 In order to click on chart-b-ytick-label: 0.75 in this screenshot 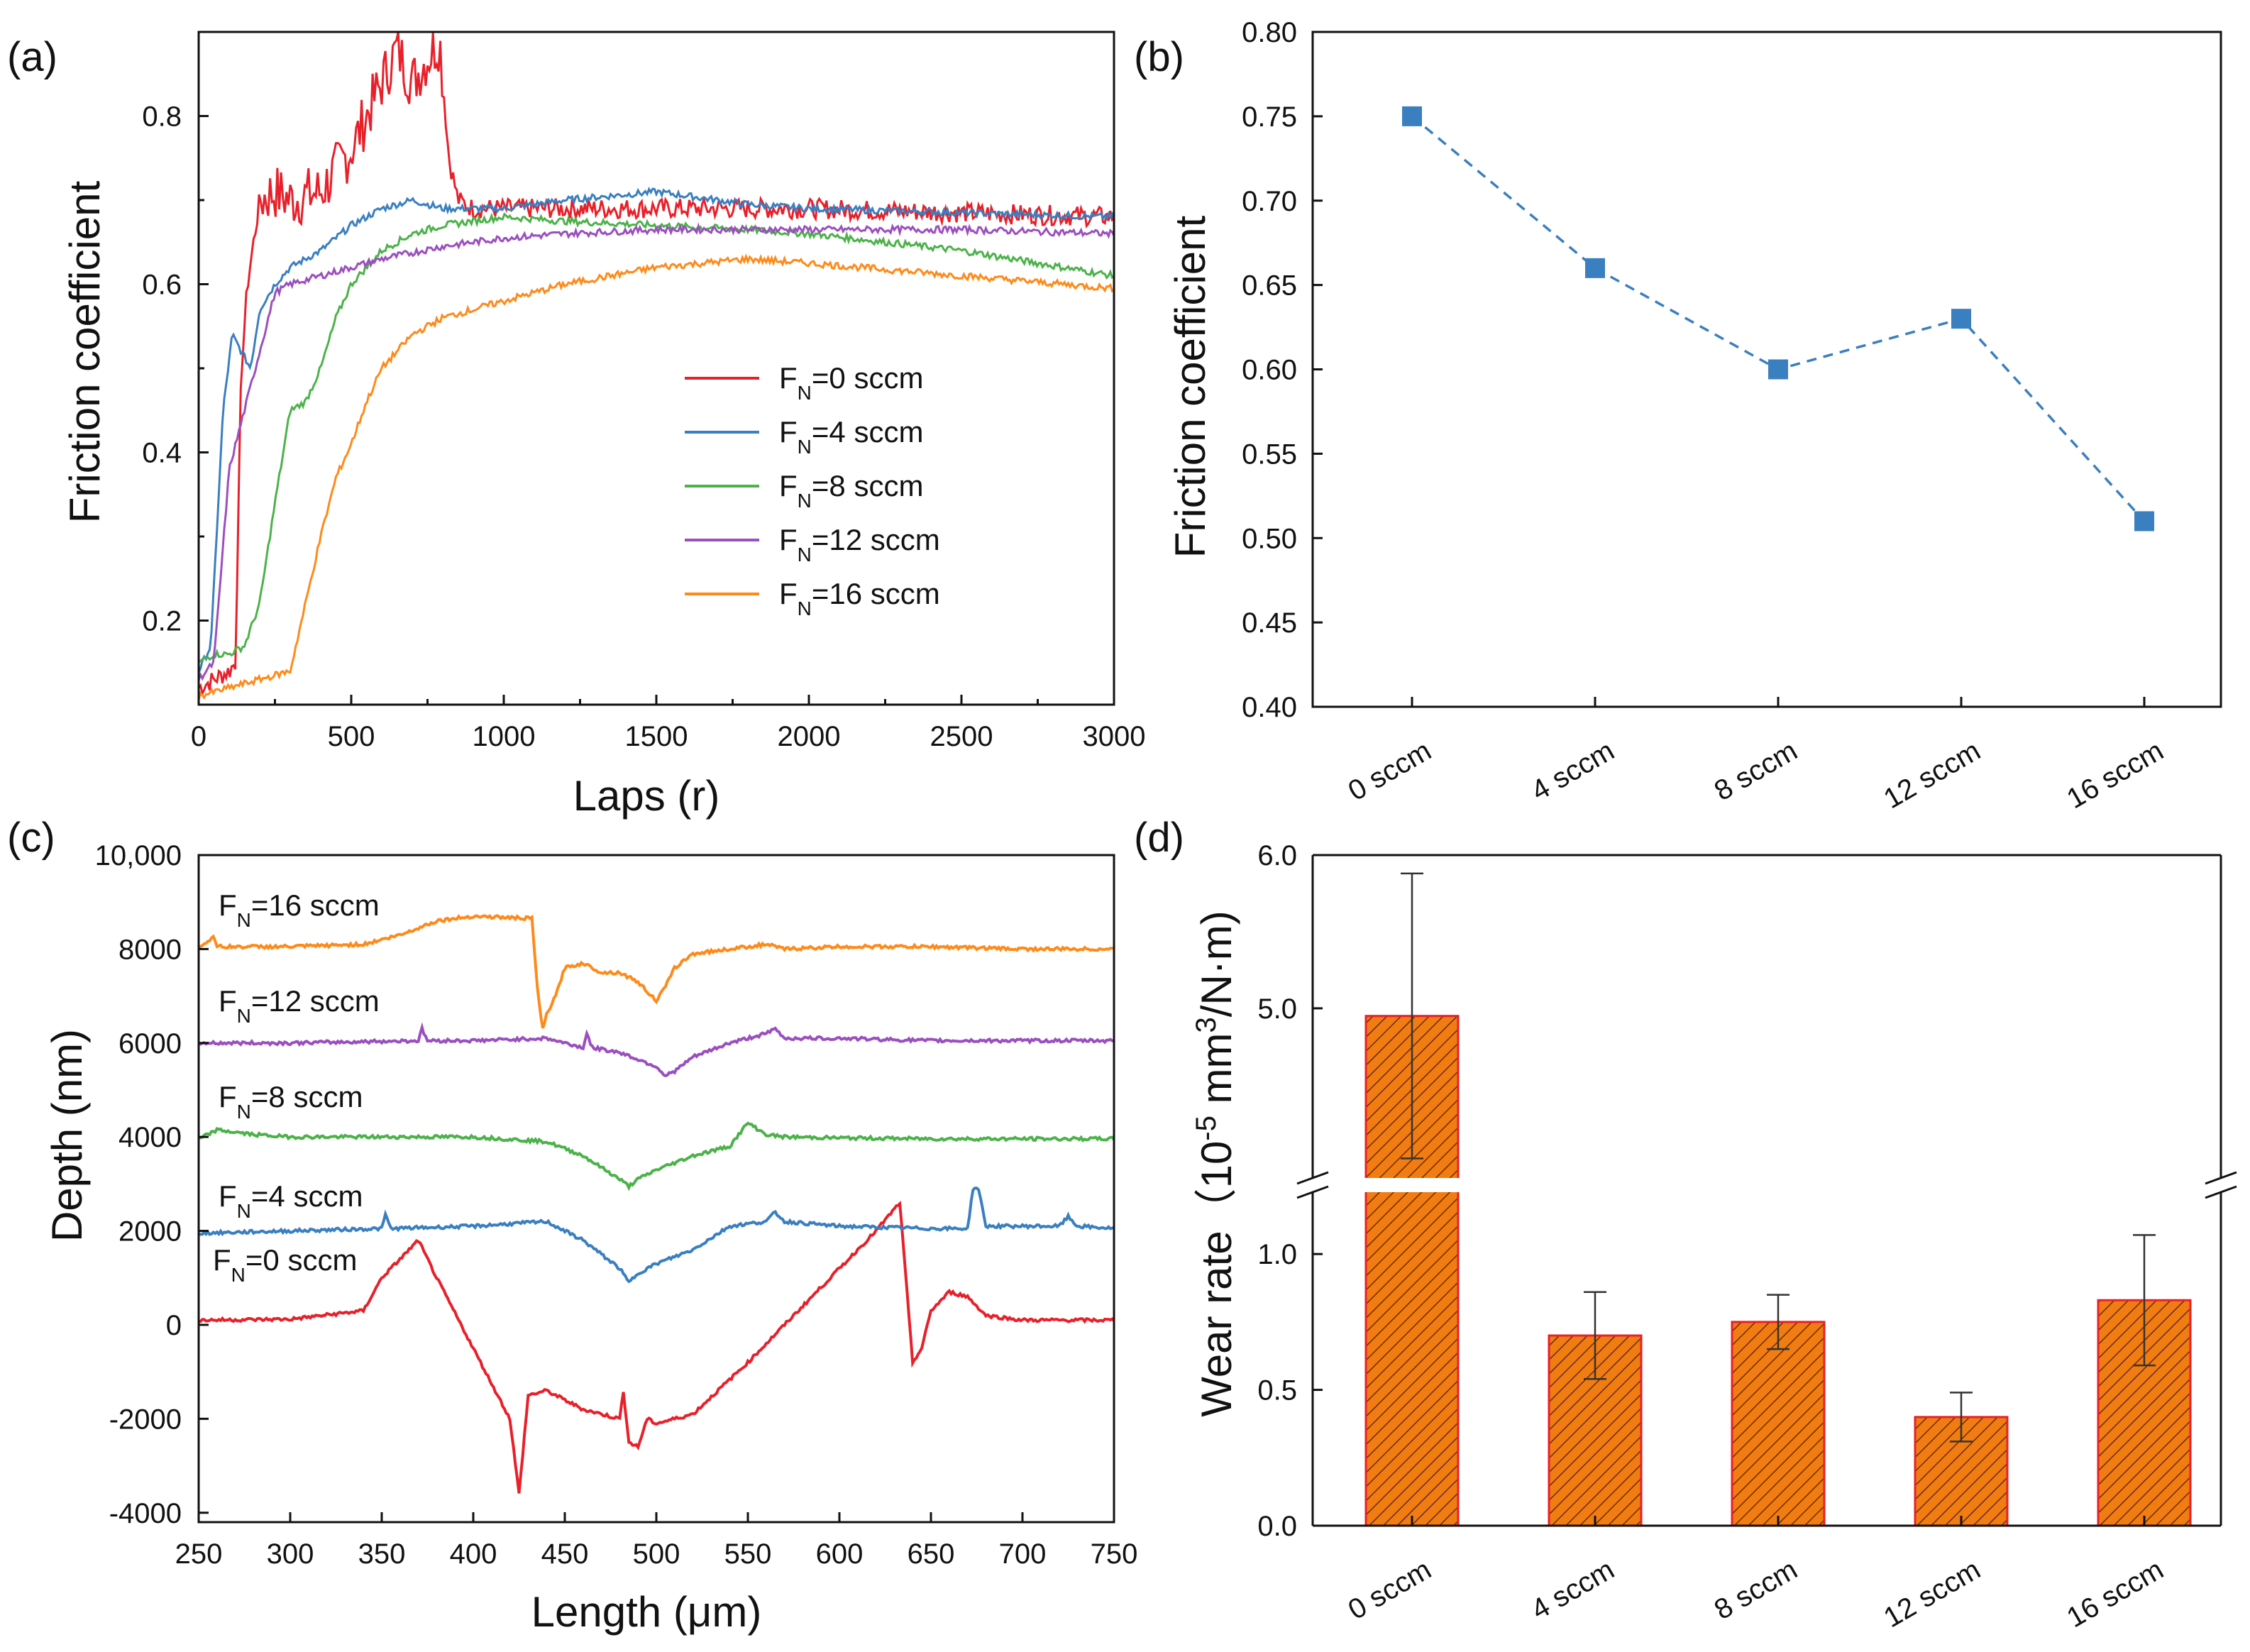, I will do `click(1269, 117)`.